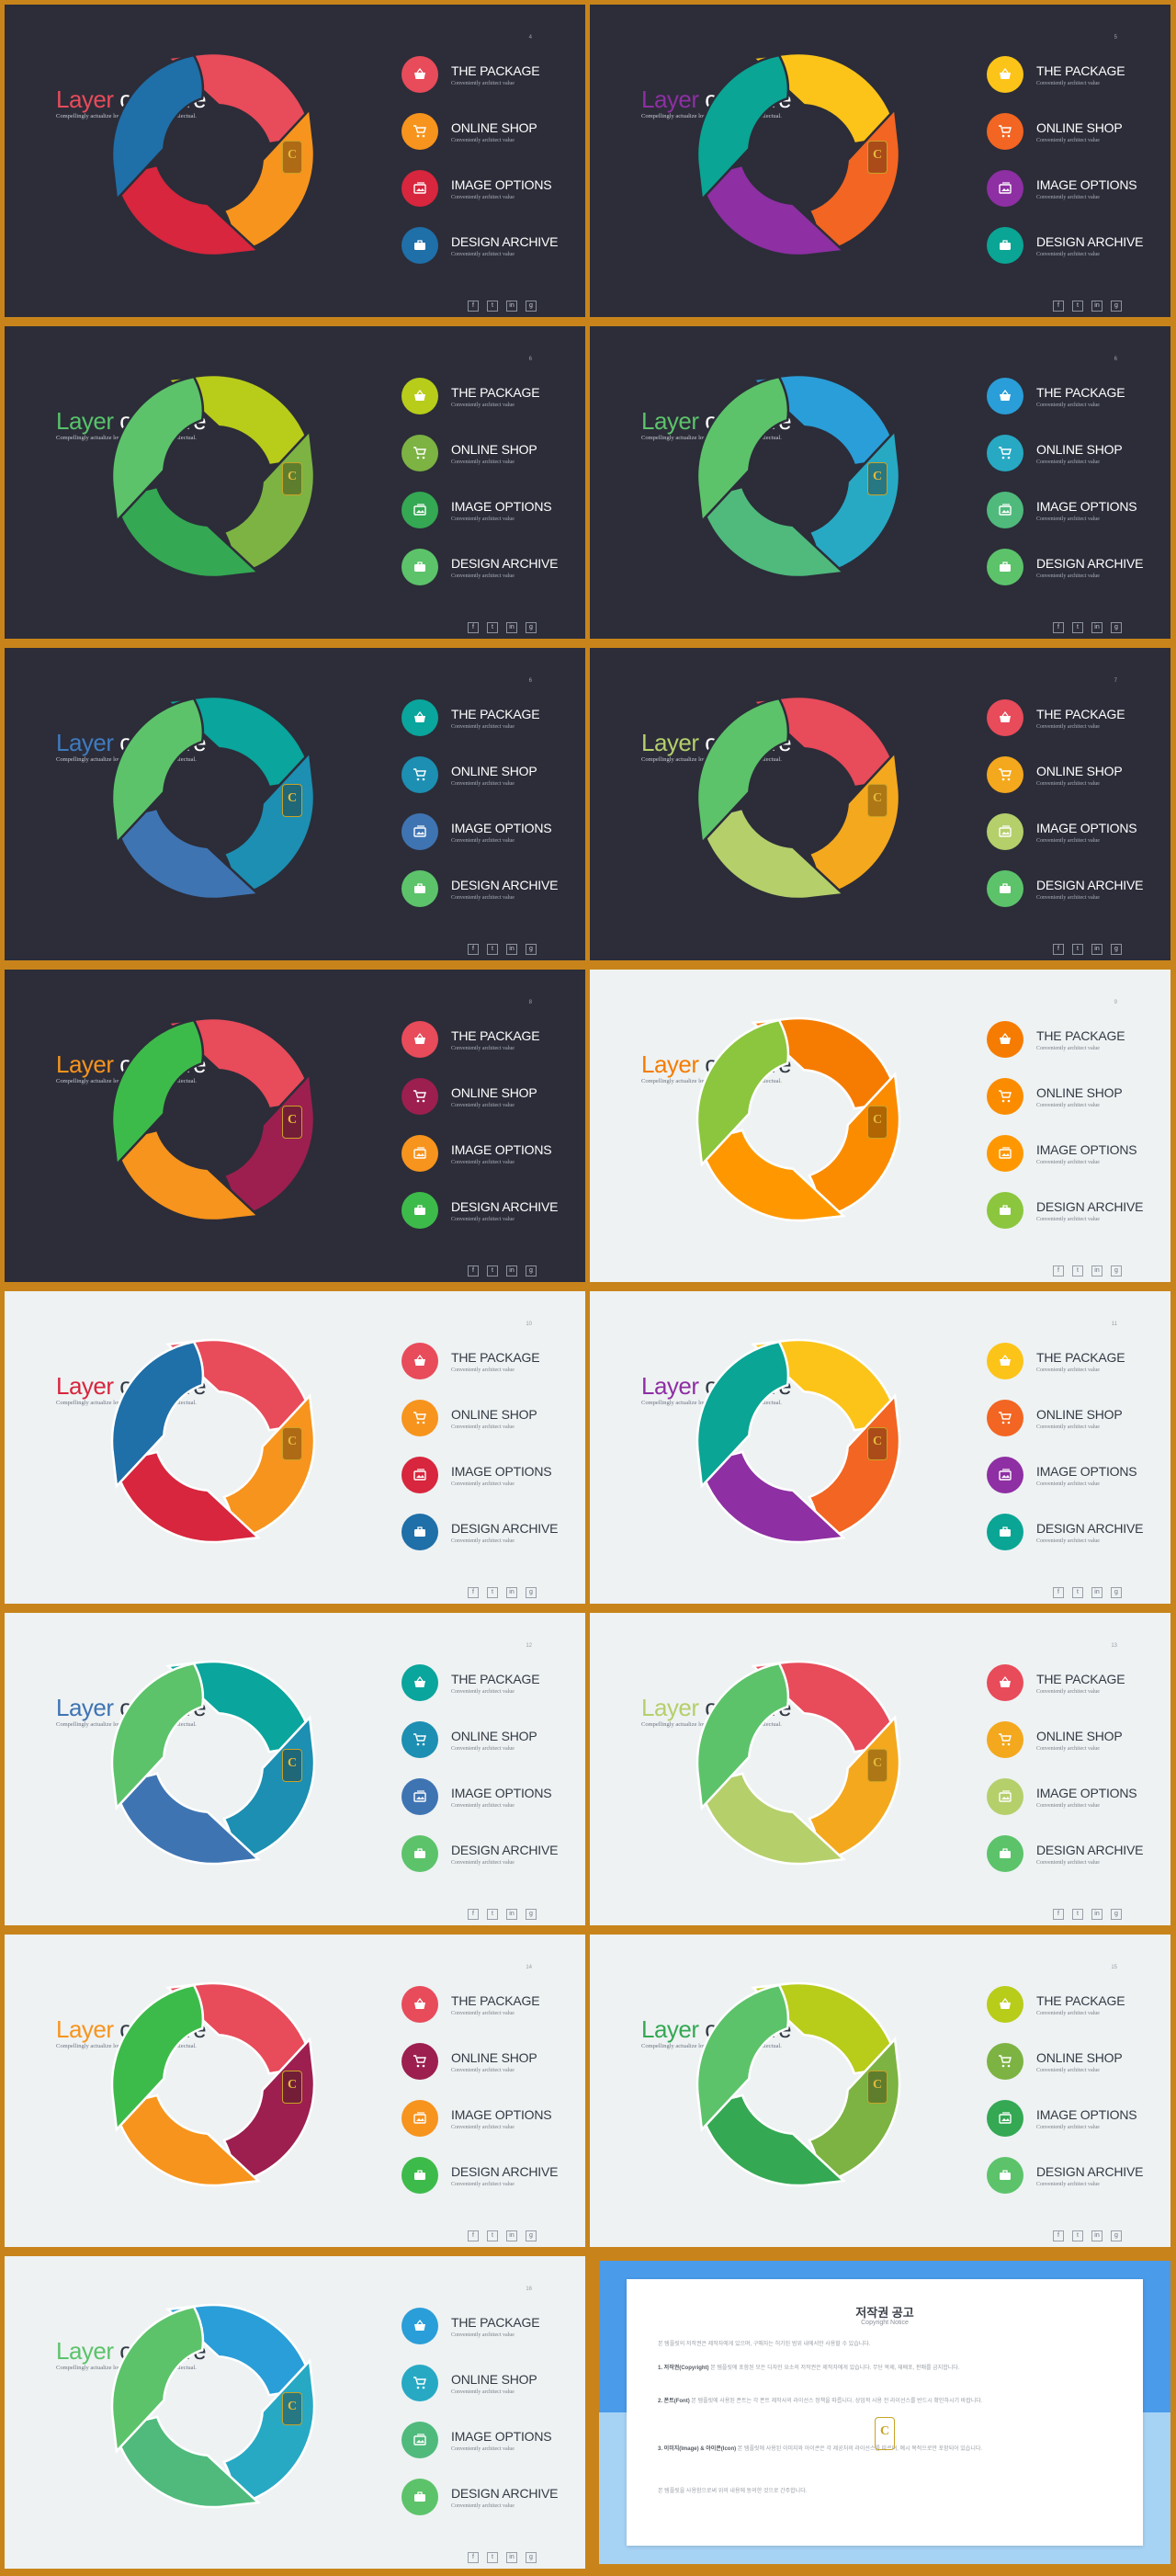 The width and height of the screenshot is (1176, 2576). I want to click on social-icons: f t in g, so click(506, 627).